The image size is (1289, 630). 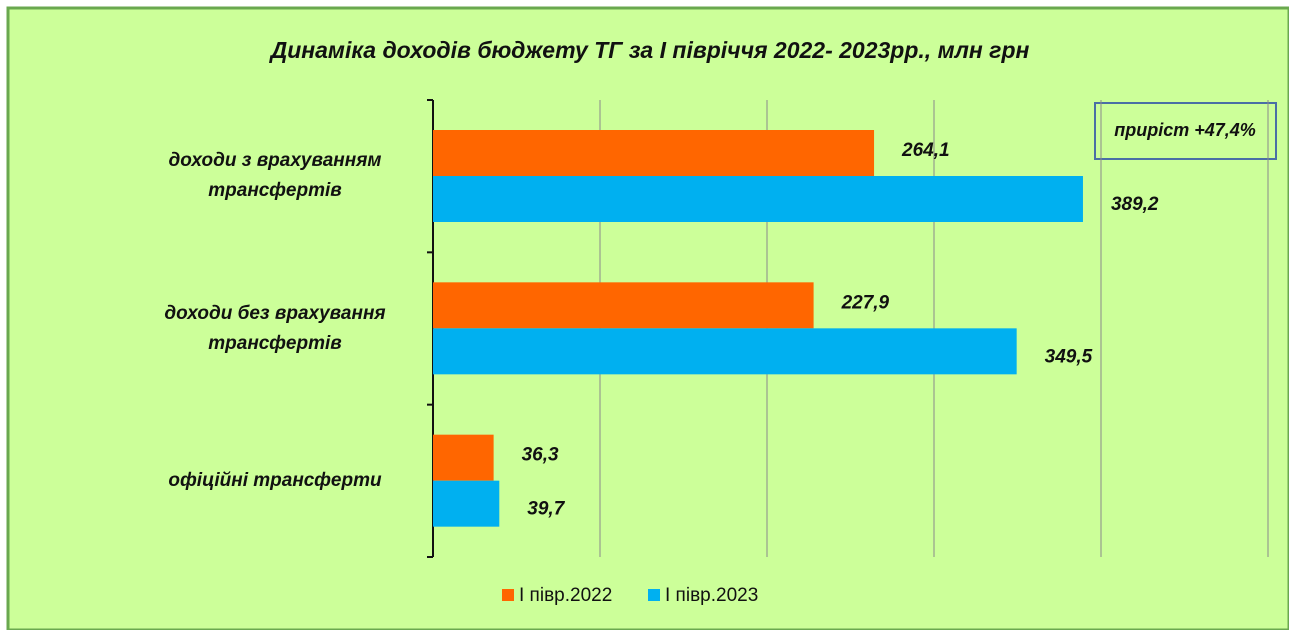 What do you see at coordinates (275, 480) in the screenshot?
I see `category-label: офіційні трансферти` at bounding box center [275, 480].